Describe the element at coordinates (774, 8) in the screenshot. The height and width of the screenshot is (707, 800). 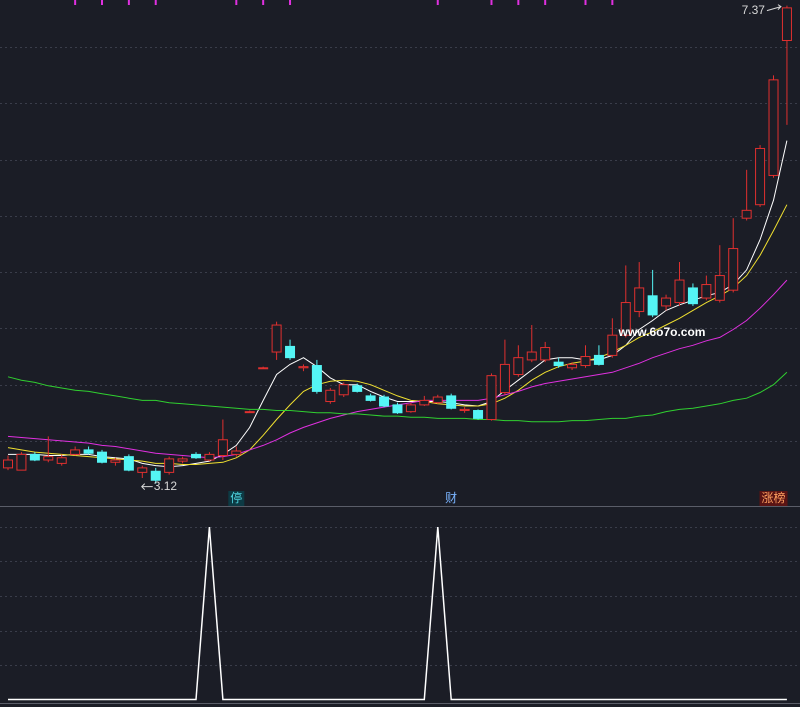
I see `high-arrow` at that location.